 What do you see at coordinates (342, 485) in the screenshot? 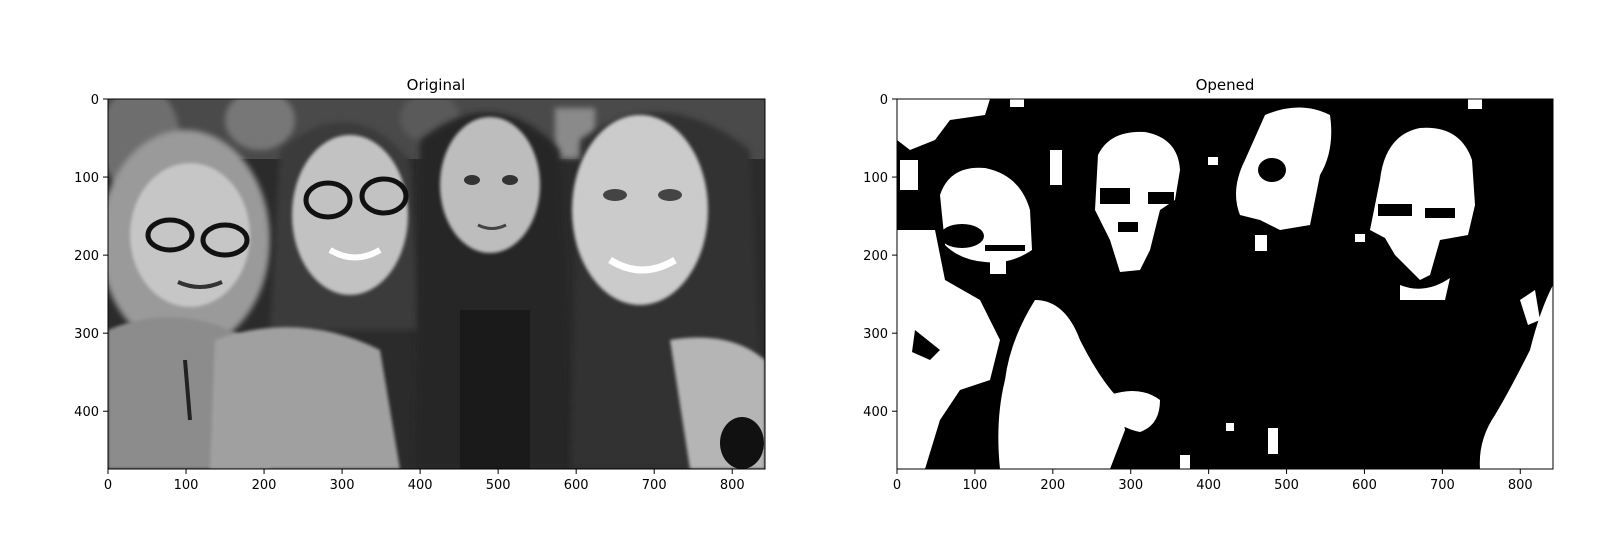
I see `original-xtick-label: 300` at bounding box center [342, 485].